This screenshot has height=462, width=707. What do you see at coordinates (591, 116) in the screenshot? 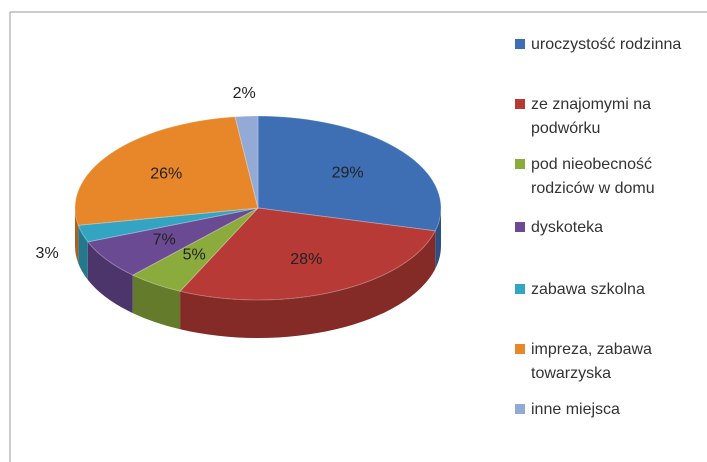
I see `legend-label: ze znajomymi na podwórku` at bounding box center [591, 116].